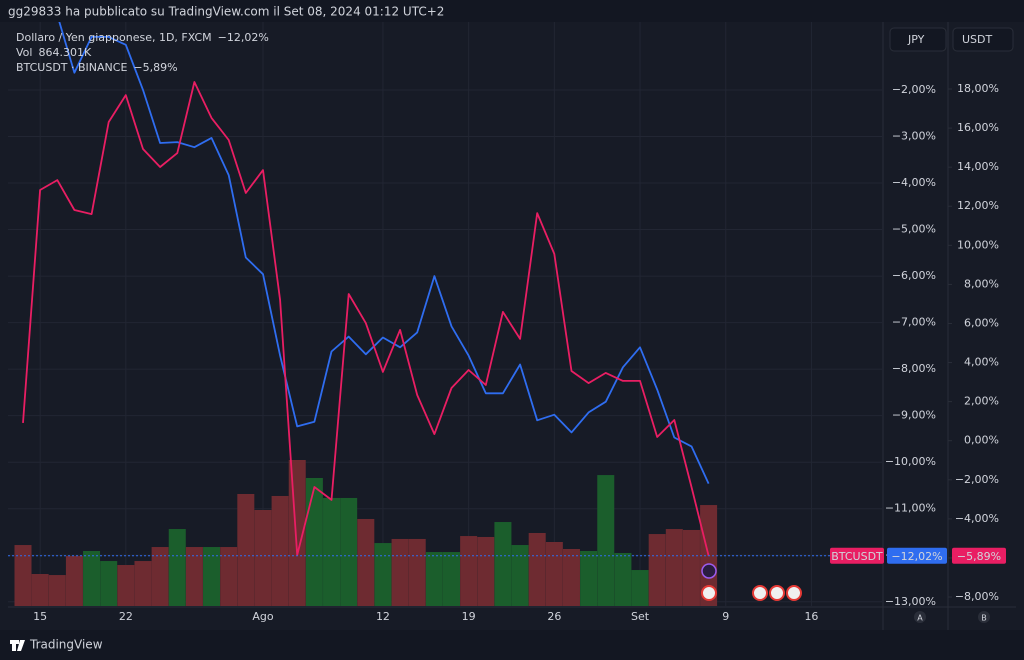 The image size is (1024, 660). Describe the element at coordinates (66, 645) in the screenshot. I see `brand: TradingView` at that location.